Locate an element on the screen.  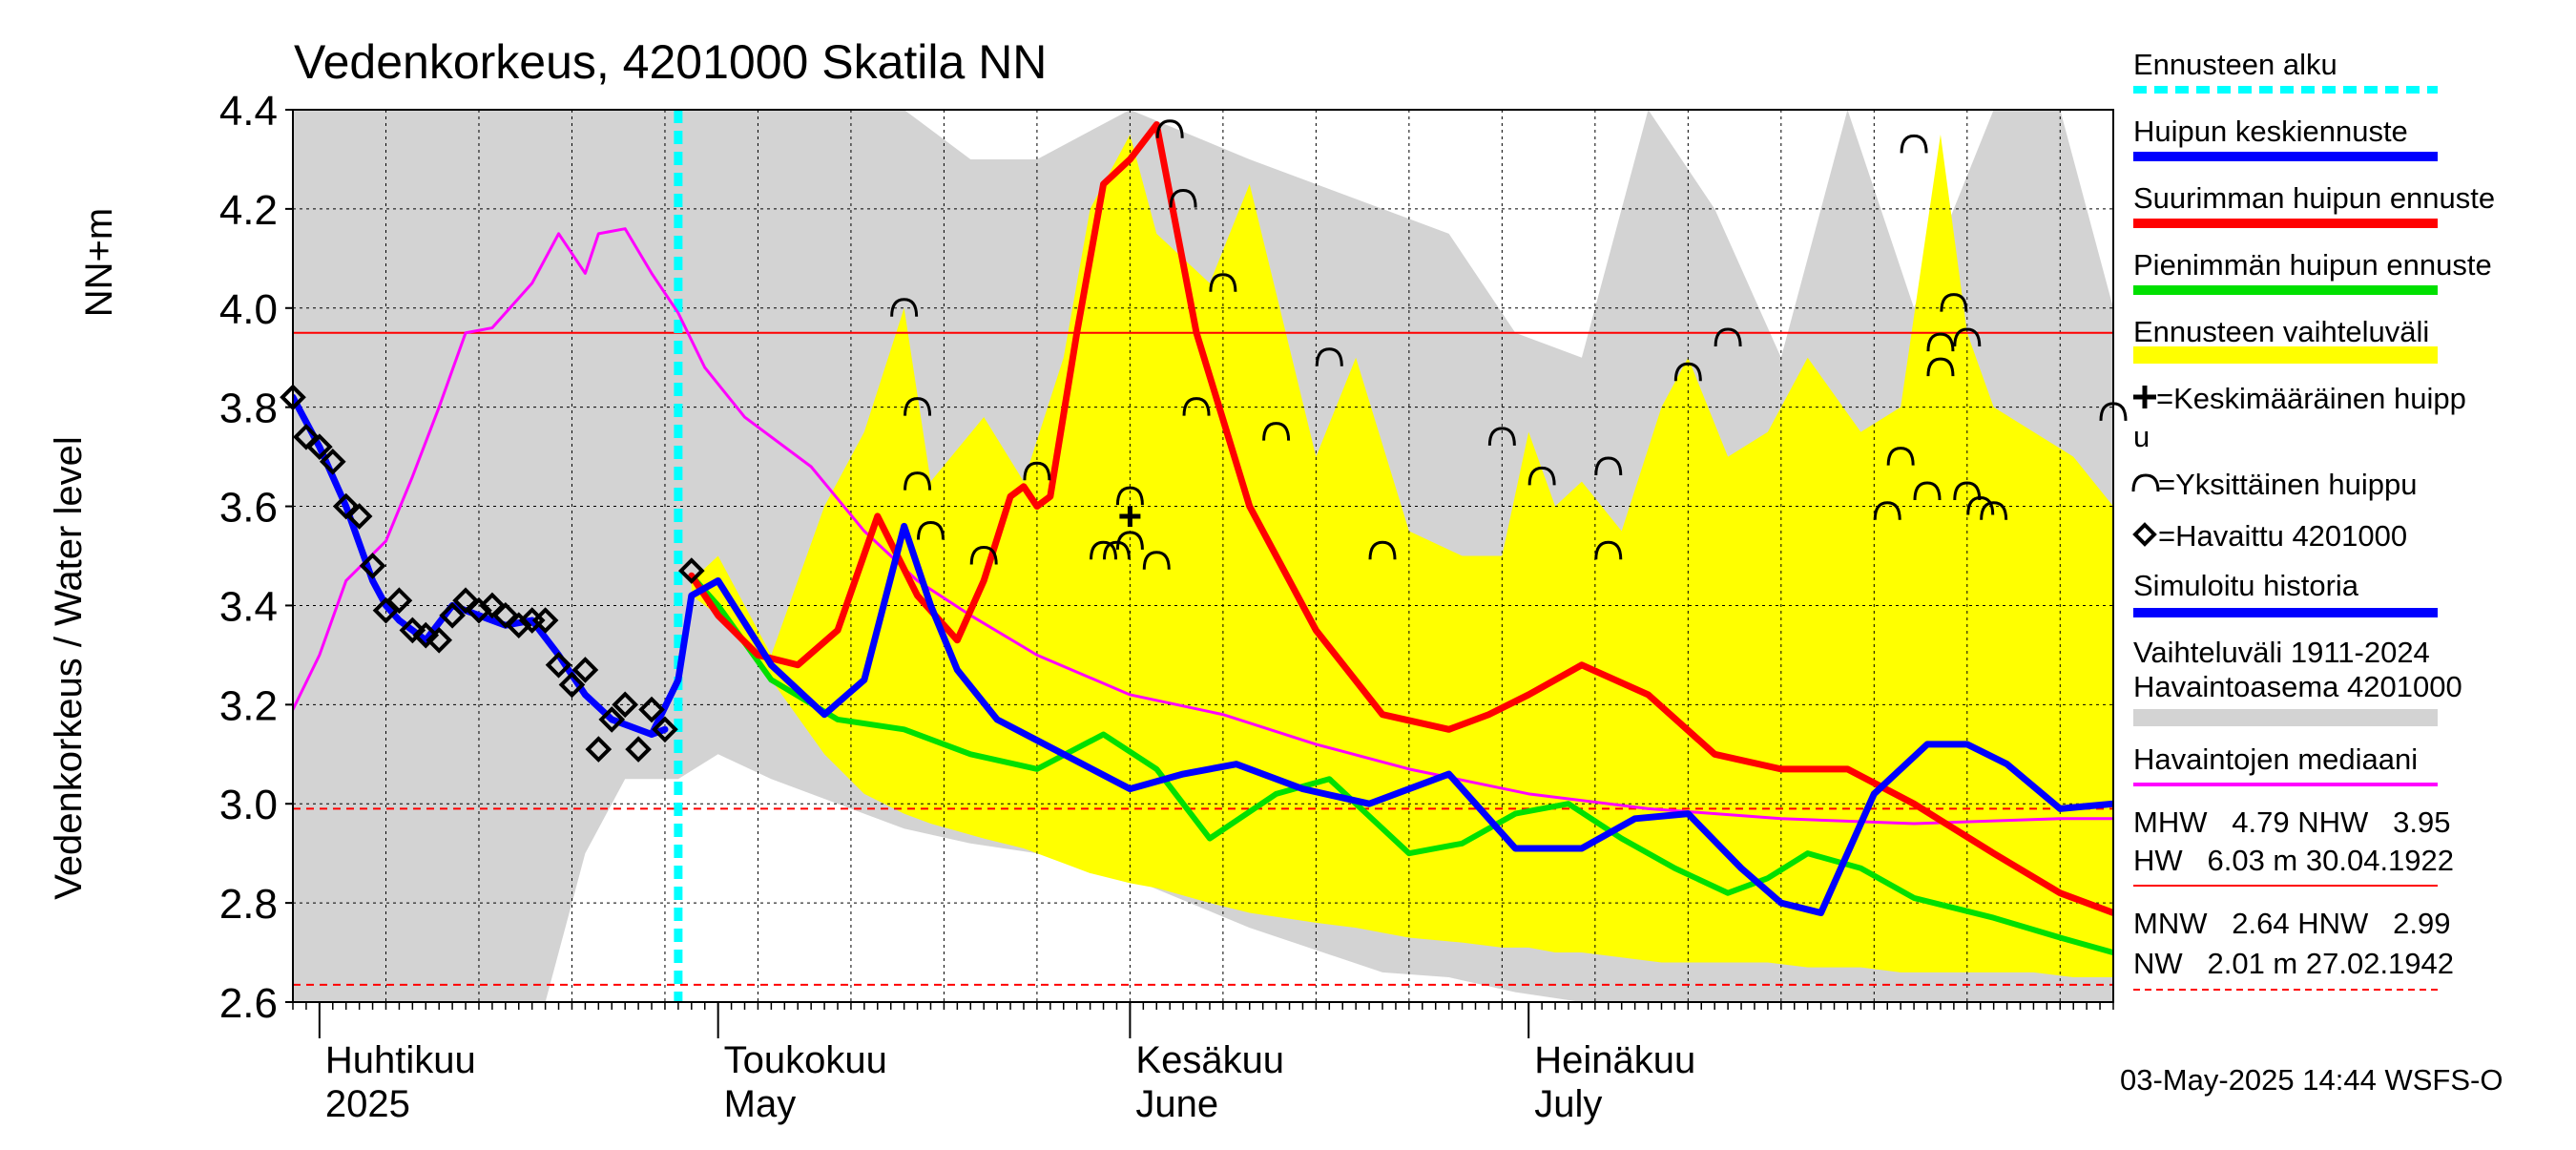
legend-label-forecast_range: Ennusteen vaihteluväli is located at coordinates (2281, 331).